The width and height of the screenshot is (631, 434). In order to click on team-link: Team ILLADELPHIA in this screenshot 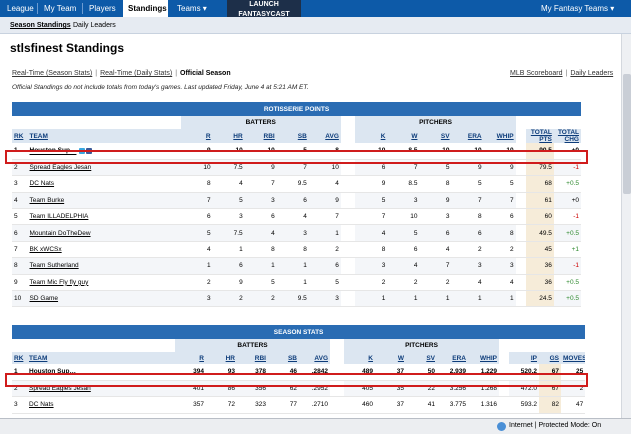, I will do `click(104, 217)`.